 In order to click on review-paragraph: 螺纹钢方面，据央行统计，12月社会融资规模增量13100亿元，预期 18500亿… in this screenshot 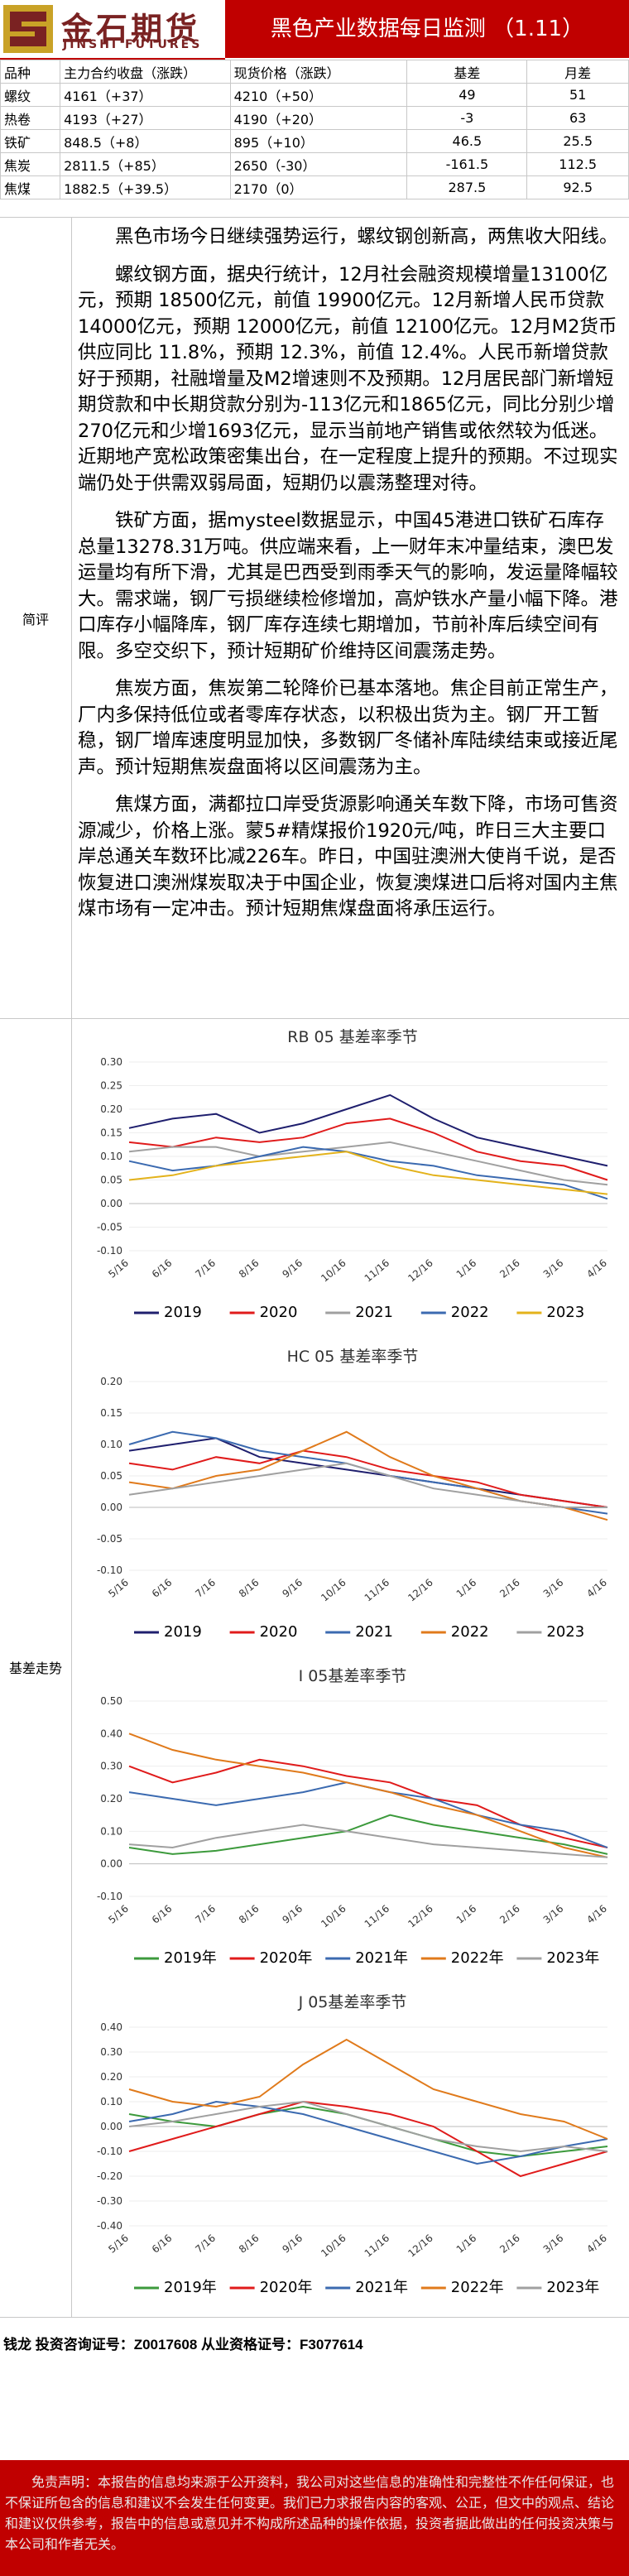, I will do `click(348, 378)`.